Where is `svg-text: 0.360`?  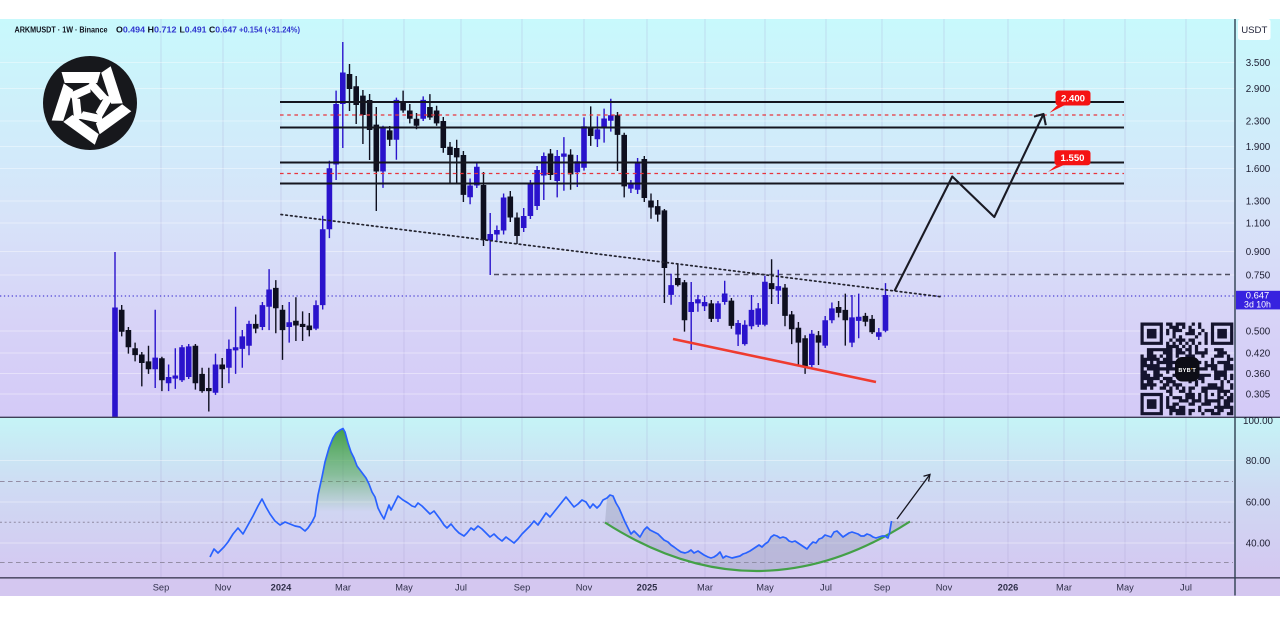 svg-text: 0.360 is located at coordinates (1258, 374).